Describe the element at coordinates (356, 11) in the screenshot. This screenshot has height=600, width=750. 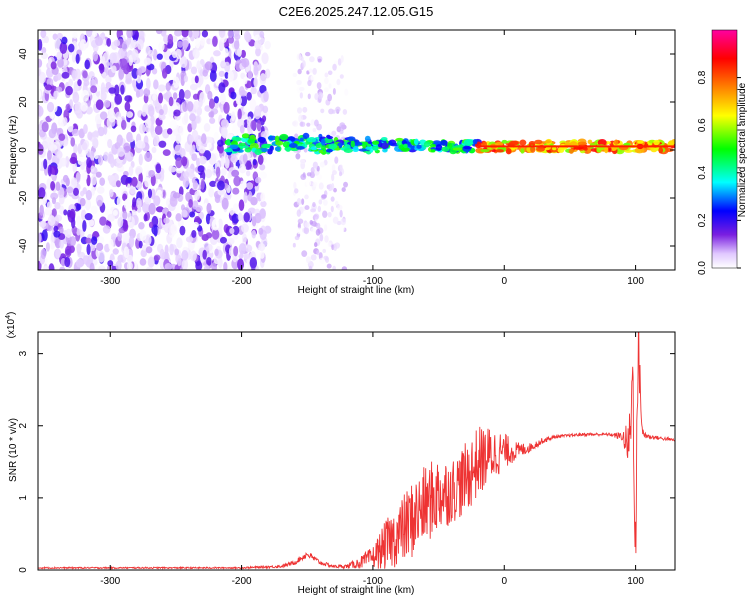
I see `chart-title: C2E6.2025.247.12.05.G15` at that location.